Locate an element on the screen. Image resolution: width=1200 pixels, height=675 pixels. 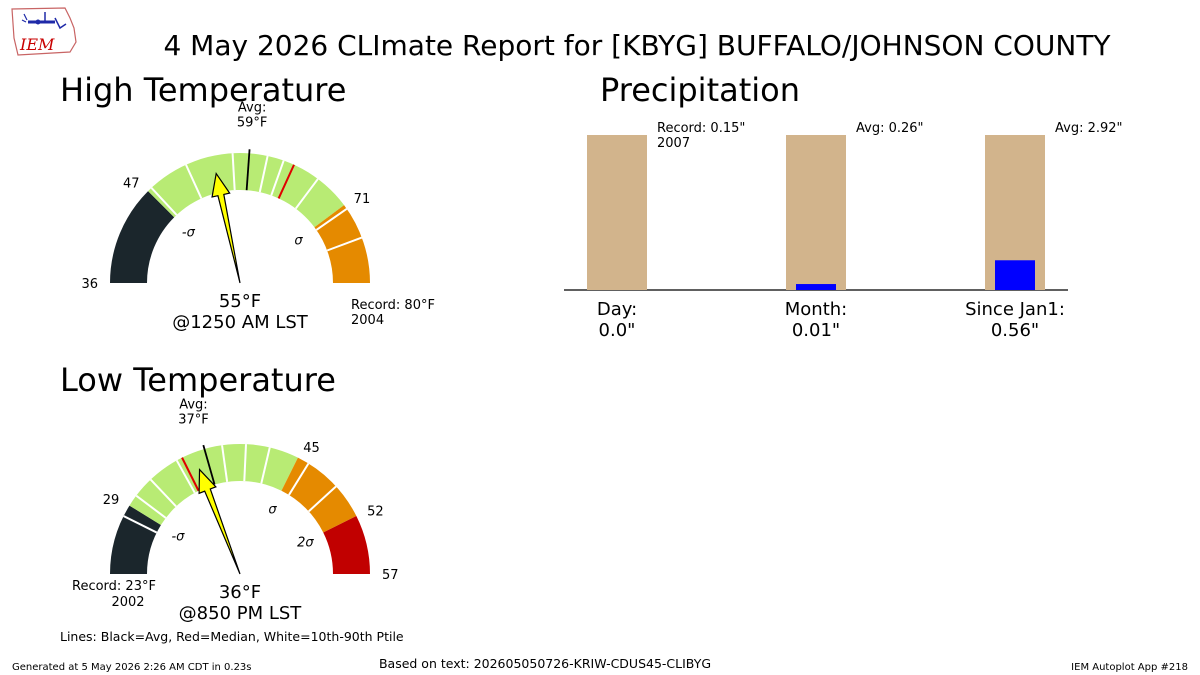
tick-label-45: 45 is located at coordinates (311, 448).